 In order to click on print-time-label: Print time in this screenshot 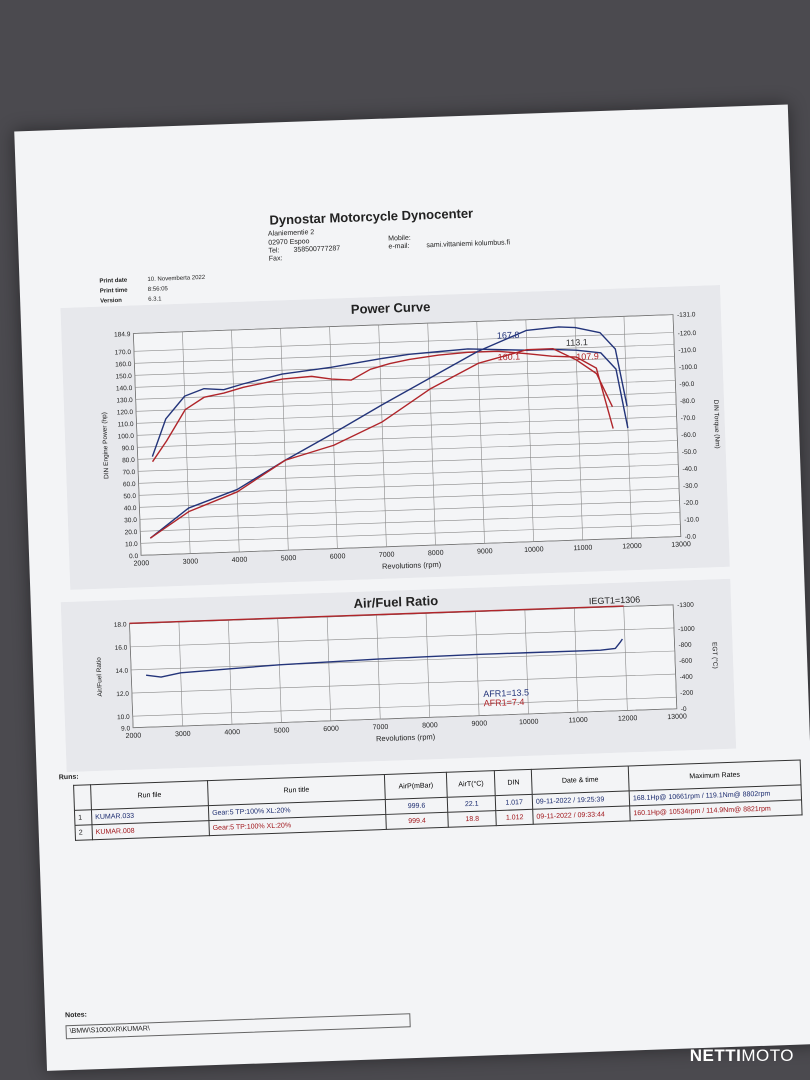, I will do `click(113, 291)`.